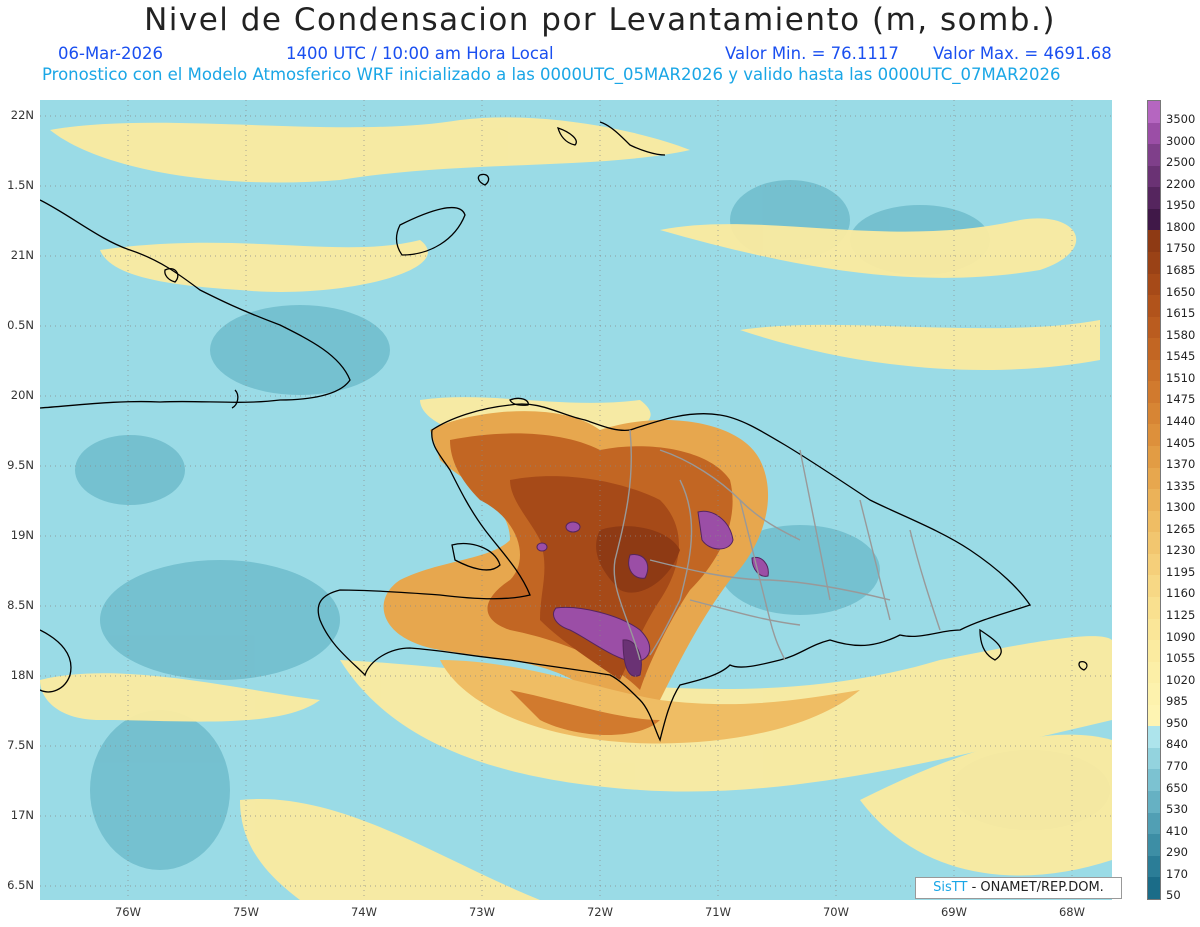  I want to click on colorbar-label: 650, so click(1177, 787).